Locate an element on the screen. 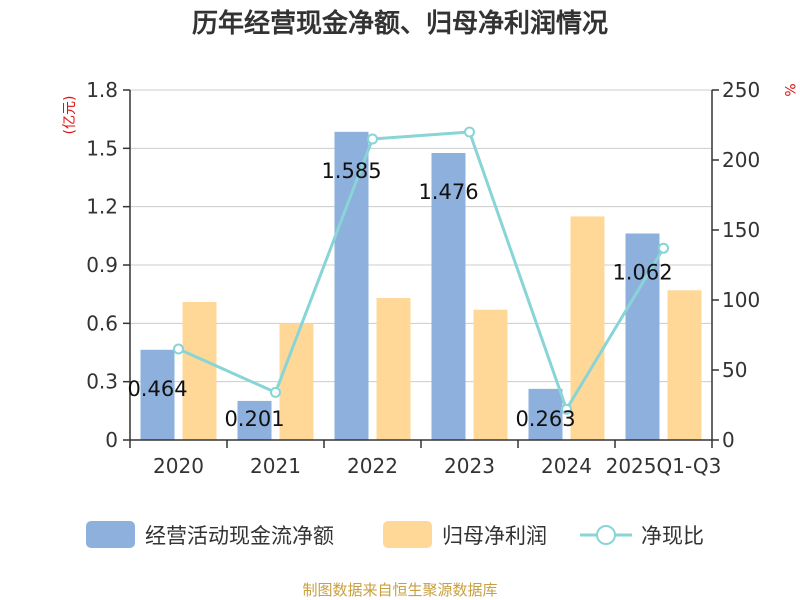 The height and width of the screenshot is (600, 800). left-axis-tick-label: 1.5 is located at coordinates (102, 148).